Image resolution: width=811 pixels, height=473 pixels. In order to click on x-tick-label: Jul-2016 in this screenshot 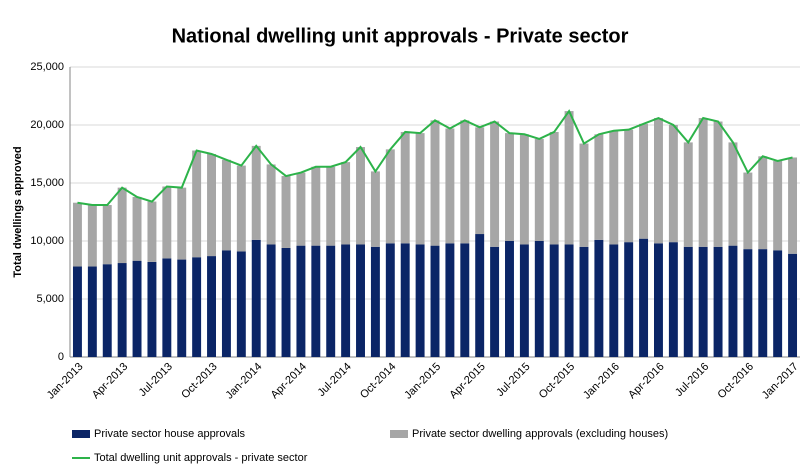, I will do `click(692, 380)`.